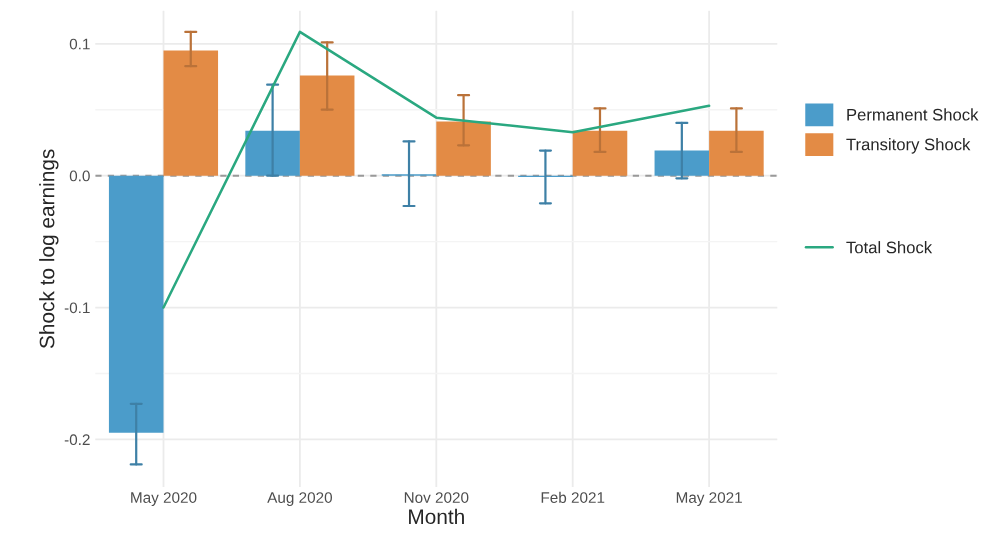 Image resolution: width=1003 pixels, height=541 pixels. Describe the element at coordinates (908, 146) in the screenshot. I see `legend-label: Transitory Shock` at that location.